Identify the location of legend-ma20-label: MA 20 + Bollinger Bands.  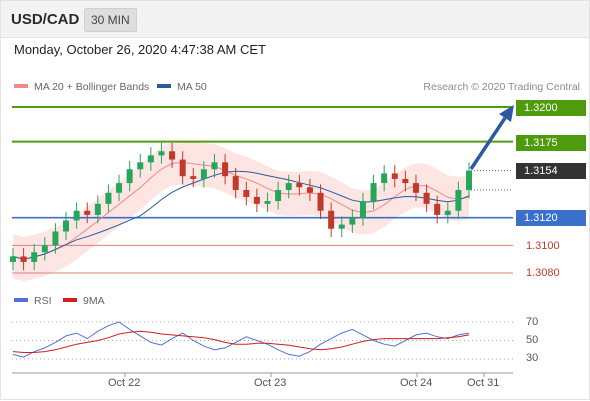
(92, 87).